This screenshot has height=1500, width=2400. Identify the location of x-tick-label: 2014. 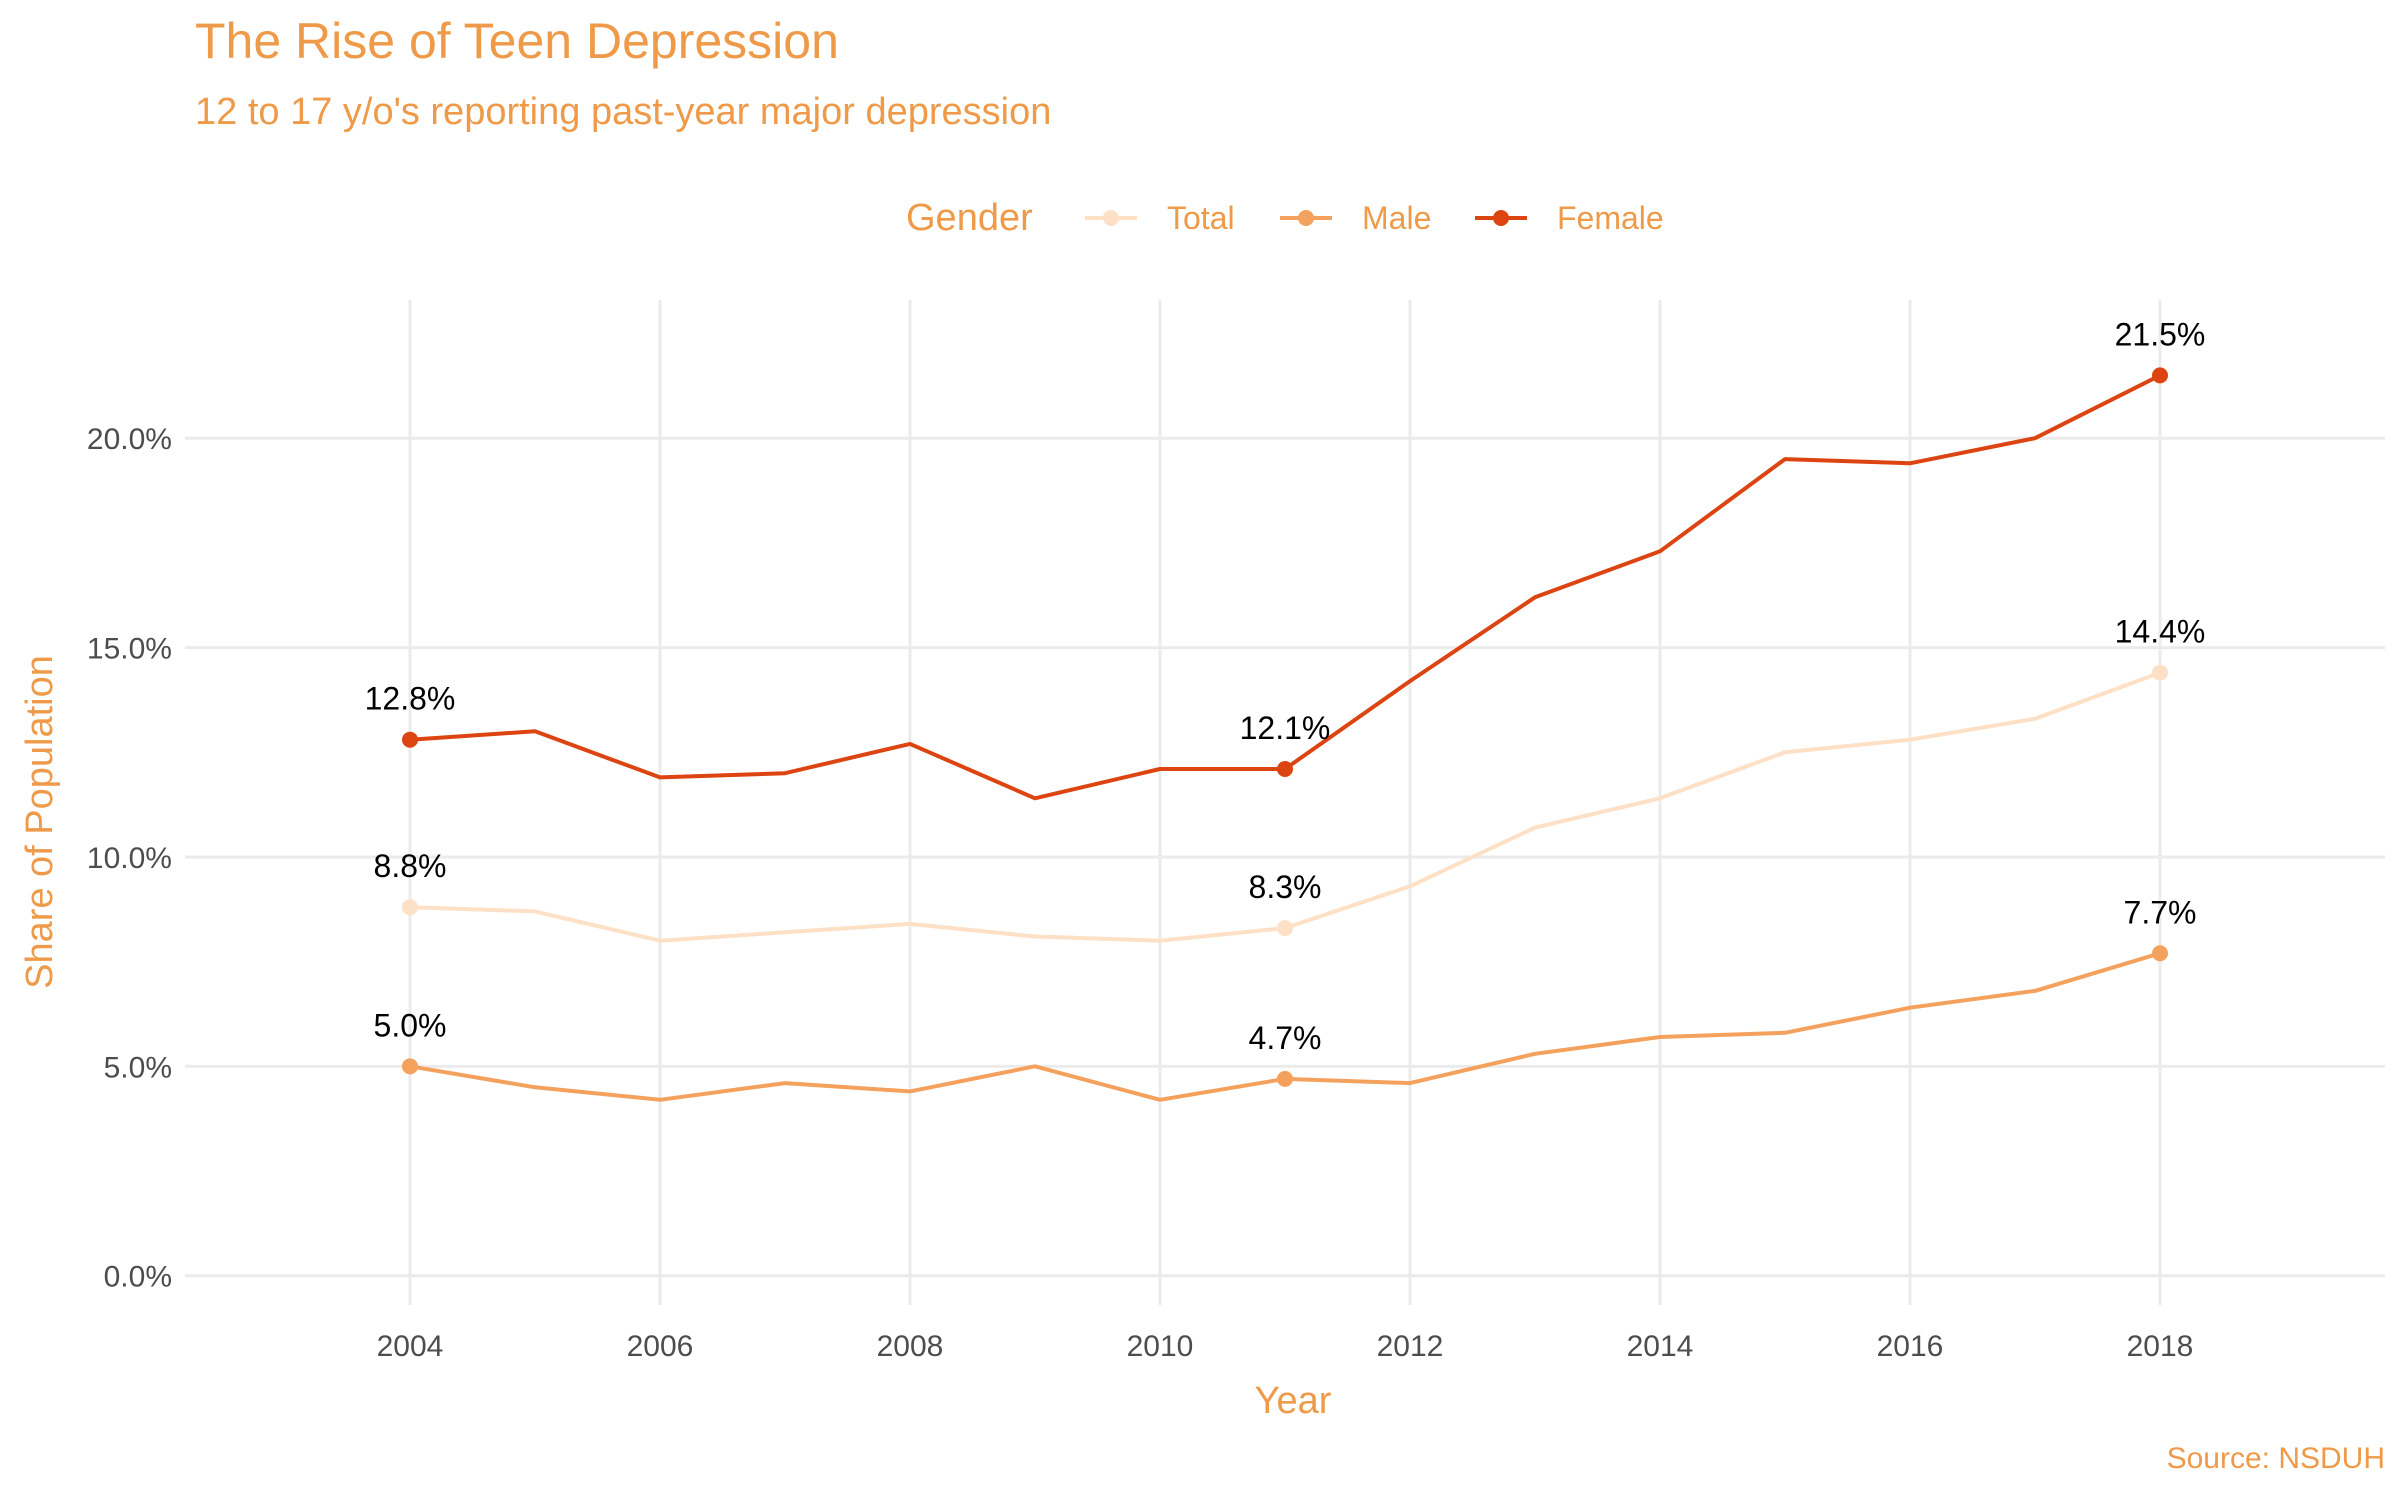
(1660, 1346).